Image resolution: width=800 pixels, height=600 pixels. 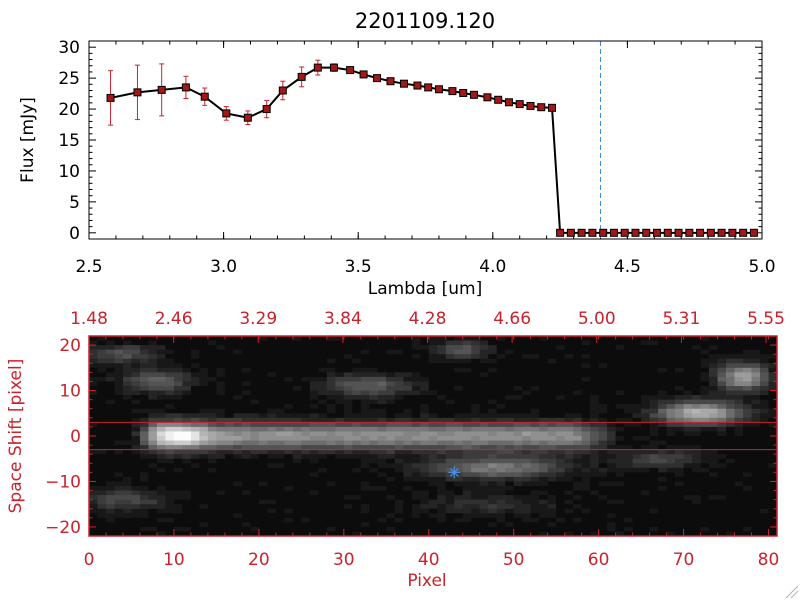 What do you see at coordinates (684, 560) in the screenshot?
I see `pixel-tick-label: 70` at bounding box center [684, 560].